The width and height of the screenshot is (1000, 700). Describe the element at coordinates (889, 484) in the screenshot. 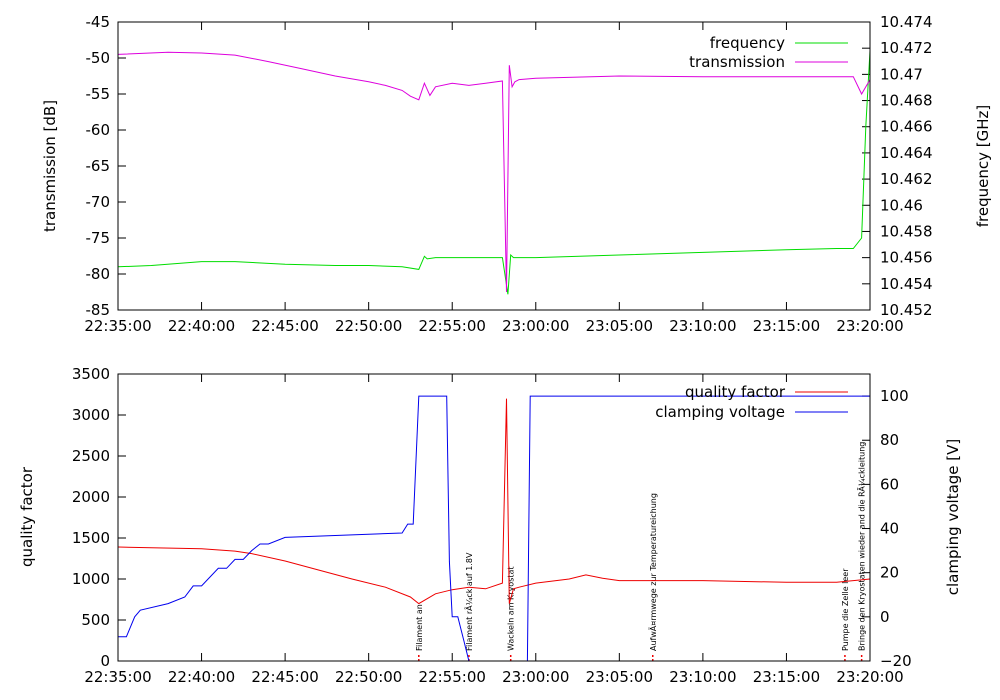

I see `y2-tick-label: 60` at that location.